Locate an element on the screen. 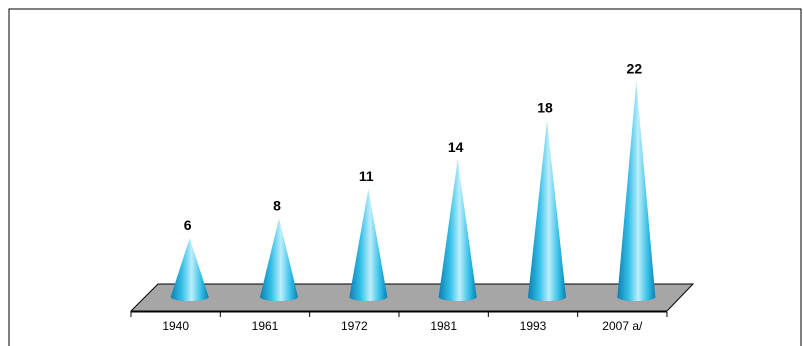  axis-ticks is located at coordinates (399, 314).